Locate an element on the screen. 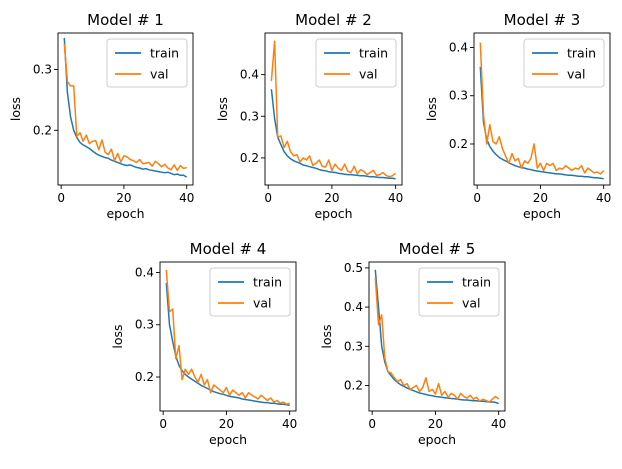 This screenshot has height=469, width=622. chart-title: Model # 2 is located at coordinates (333, 20).